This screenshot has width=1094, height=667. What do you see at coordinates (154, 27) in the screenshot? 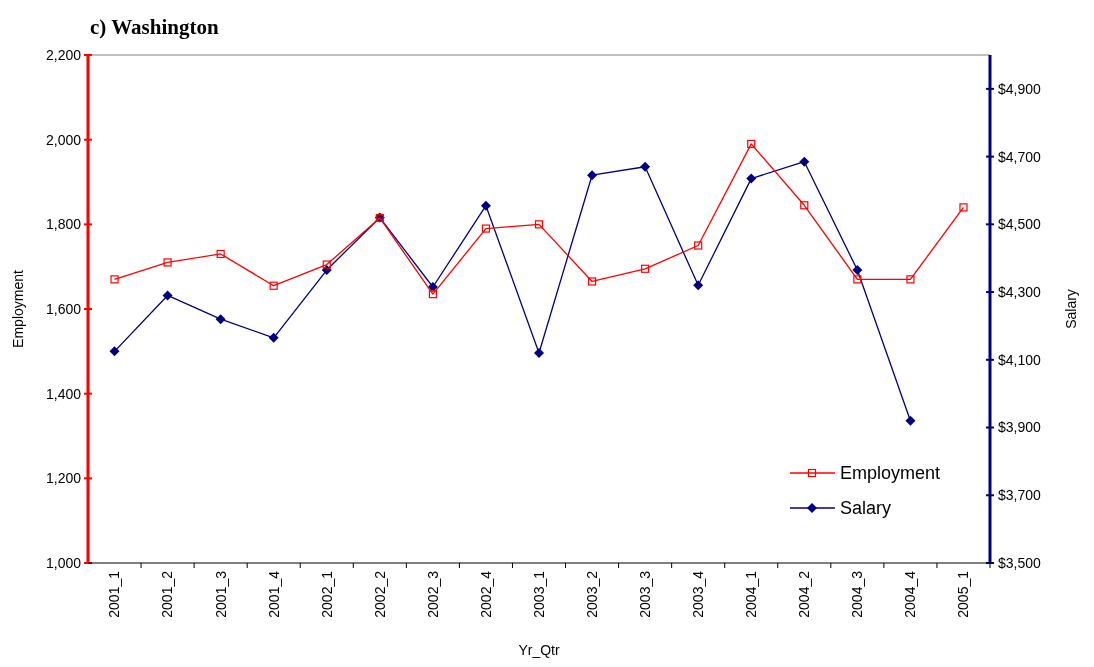
I see `chart-title: c) Washington` at bounding box center [154, 27].